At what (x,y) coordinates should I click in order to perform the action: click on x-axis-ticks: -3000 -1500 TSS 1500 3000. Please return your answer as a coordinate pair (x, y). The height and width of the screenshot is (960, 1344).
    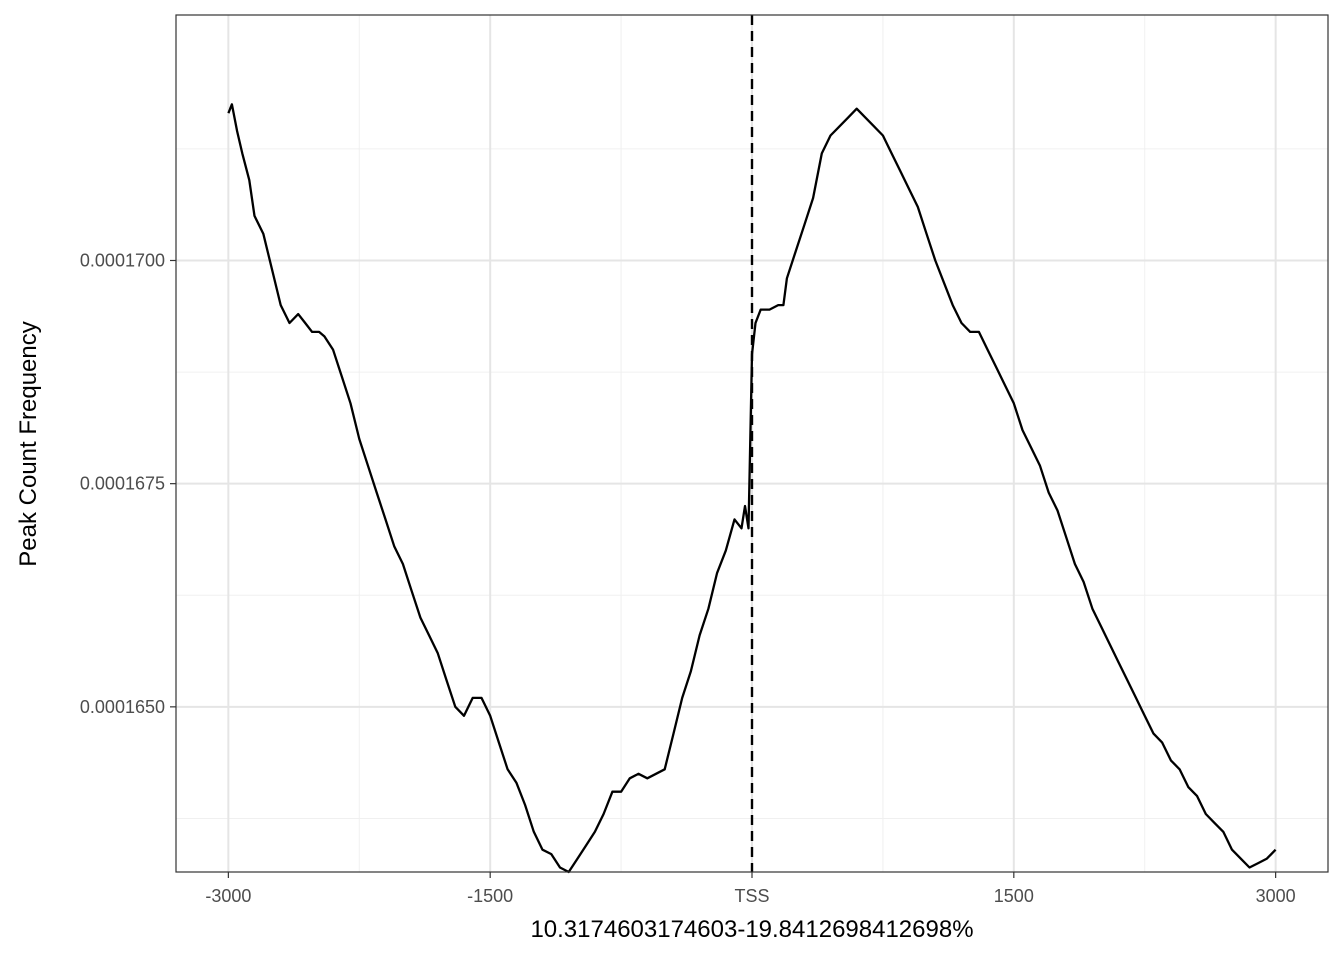
    Looking at the image, I should click on (750, 889).